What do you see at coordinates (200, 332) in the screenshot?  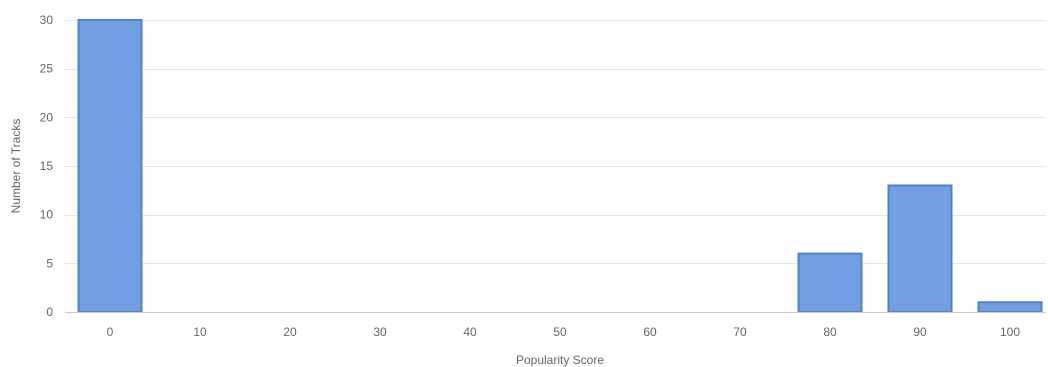 I see `x-tick-label: 10` at bounding box center [200, 332].